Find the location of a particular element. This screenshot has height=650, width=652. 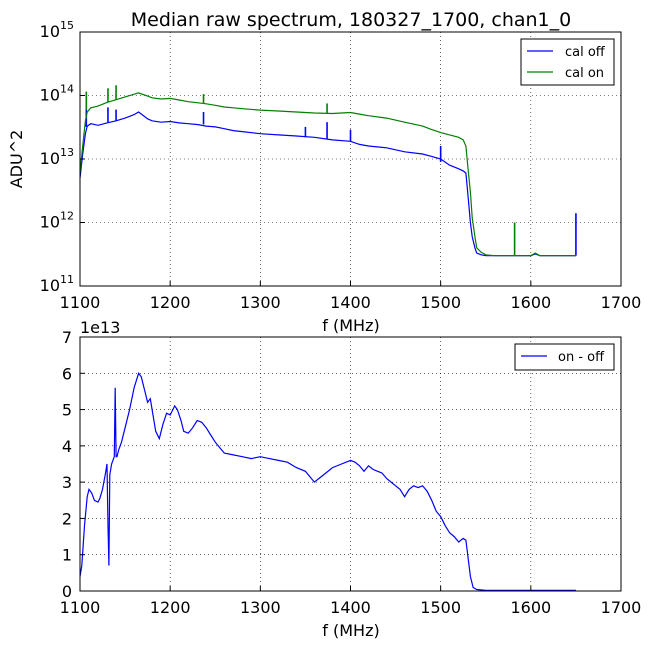

bottom-x-tick-label: 1400 is located at coordinates (350, 607).